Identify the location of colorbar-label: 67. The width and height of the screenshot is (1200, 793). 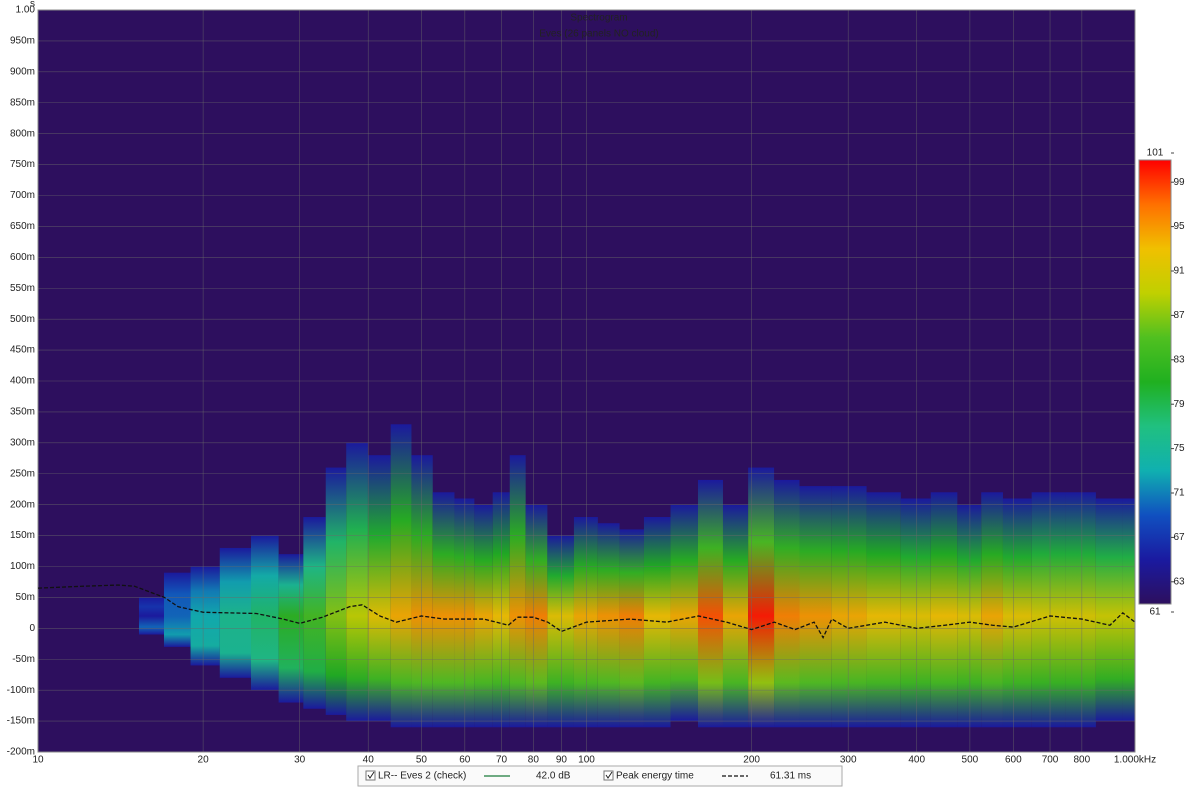
(1179, 537).